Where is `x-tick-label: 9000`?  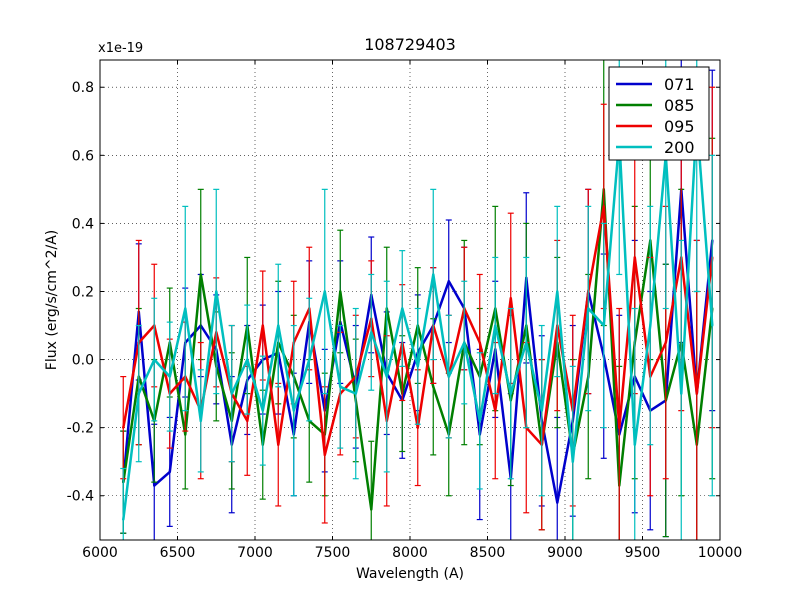 x-tick-label: 9000 is located at coordinates (565, 553).